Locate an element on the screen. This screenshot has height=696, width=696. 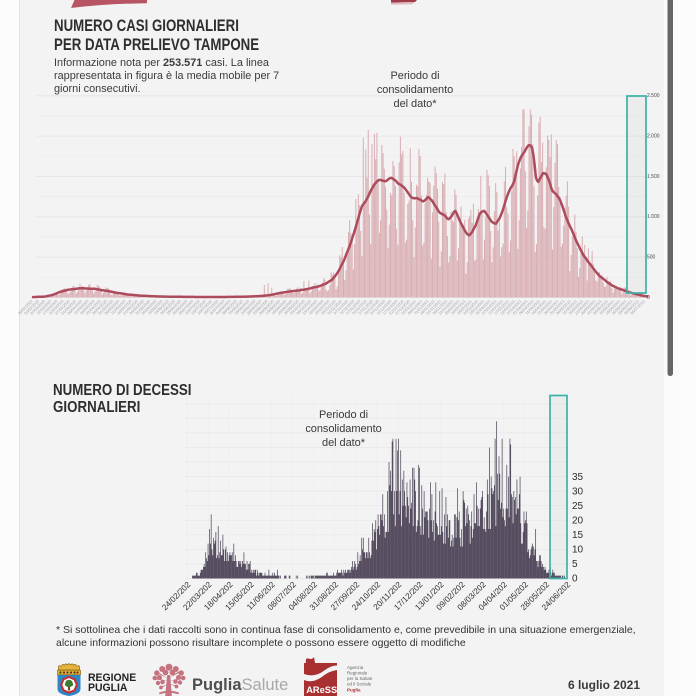
svg-text: Regionale is located at coordinates (357, 673).